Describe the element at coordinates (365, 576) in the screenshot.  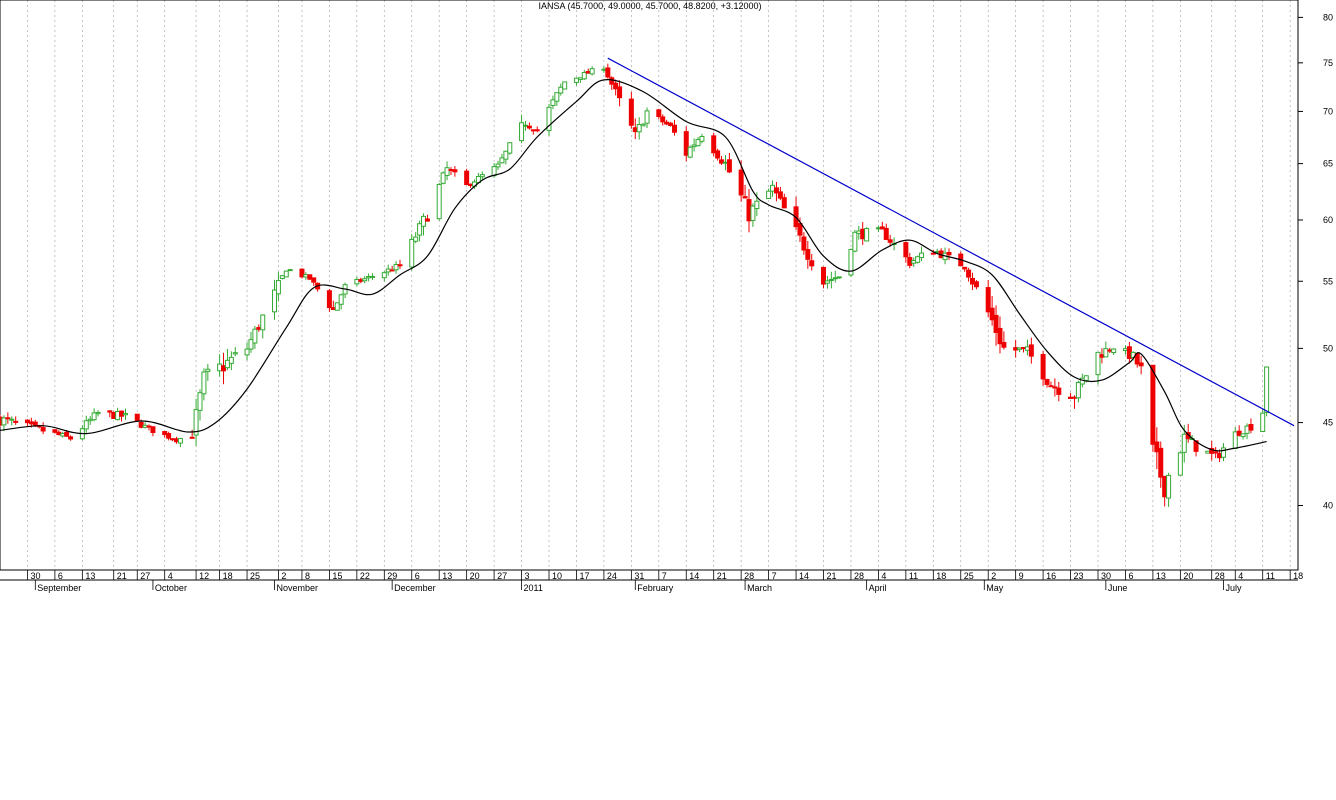
I see `x-tick-label: 22` at that location.